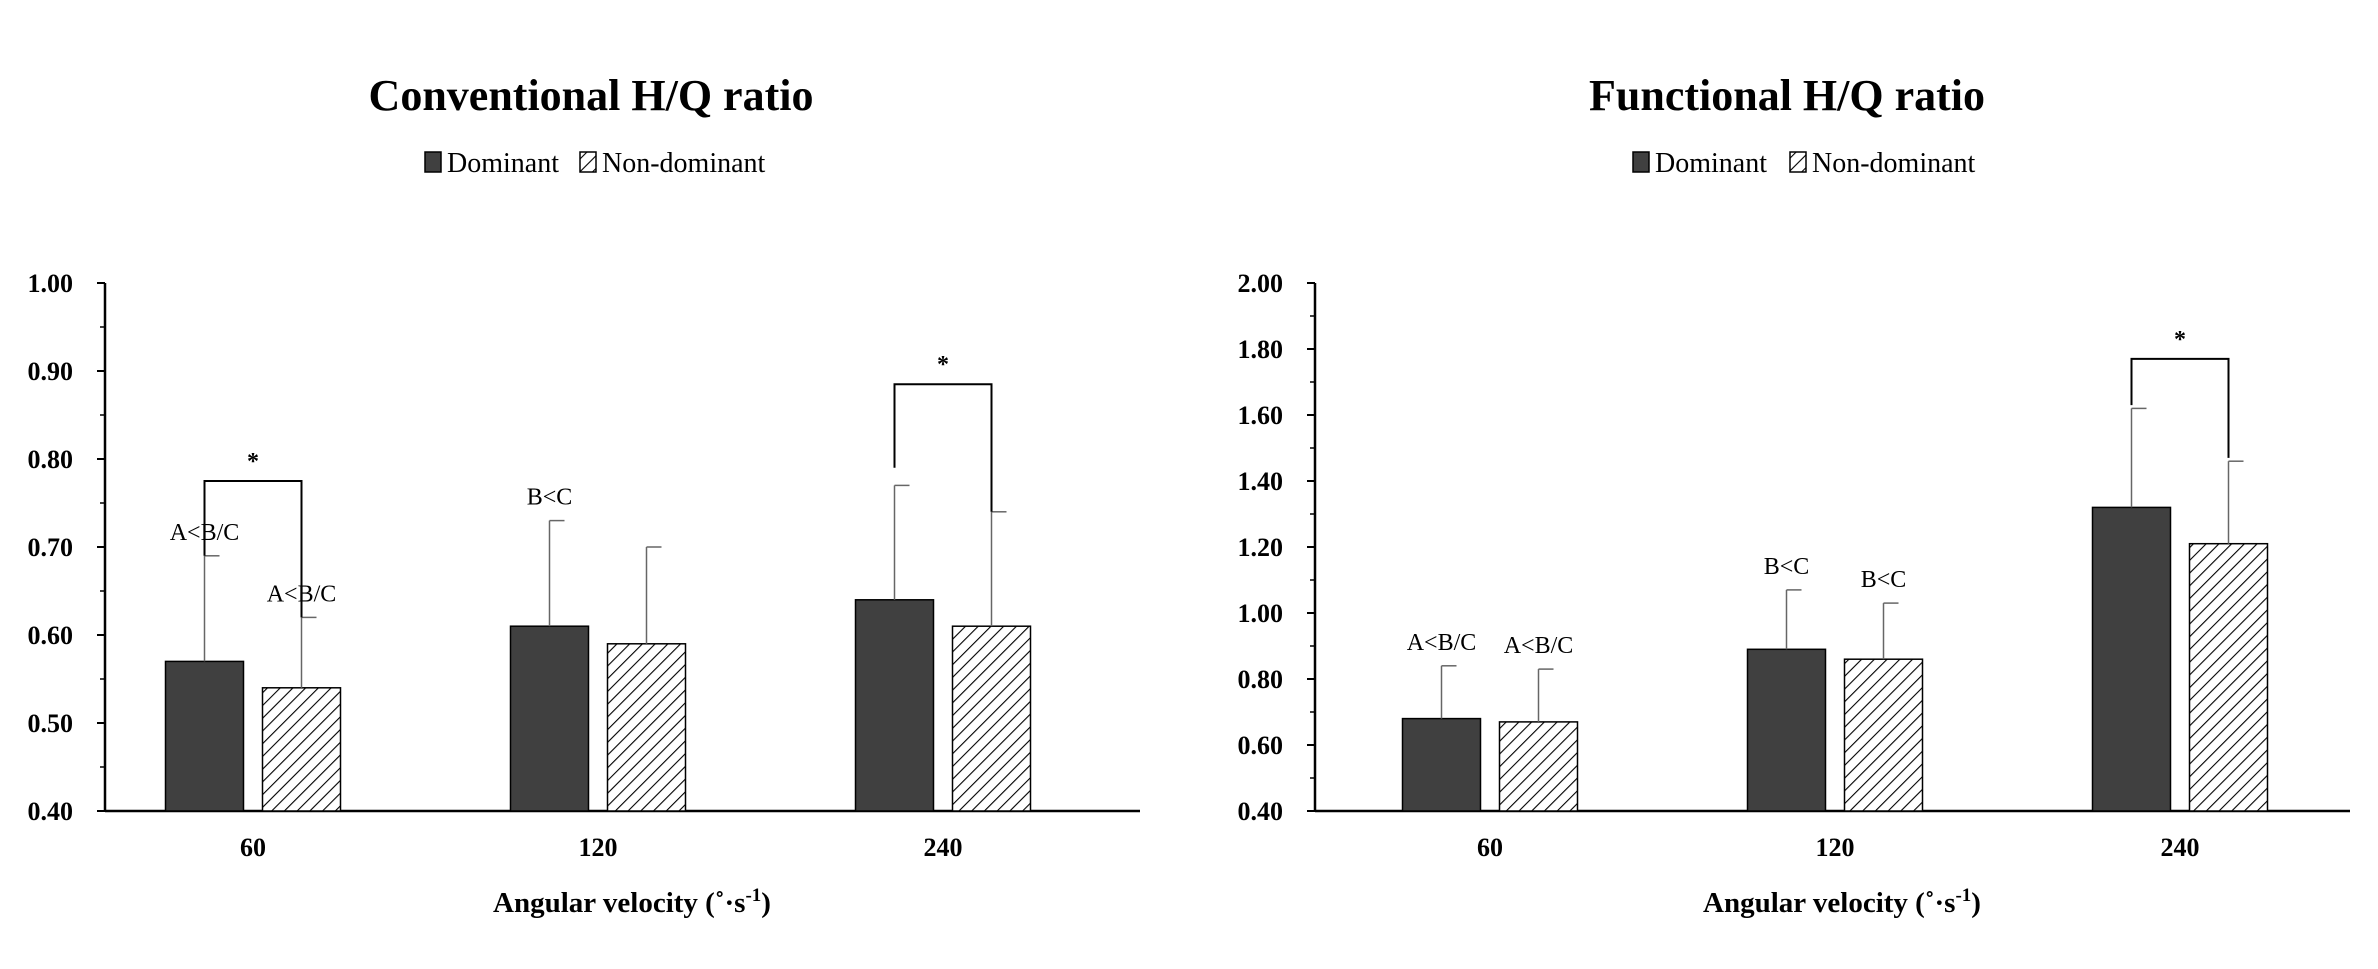 The image size is (2378, 969). I want to click on y-tick-label: 1.60, so click(1261, 415).